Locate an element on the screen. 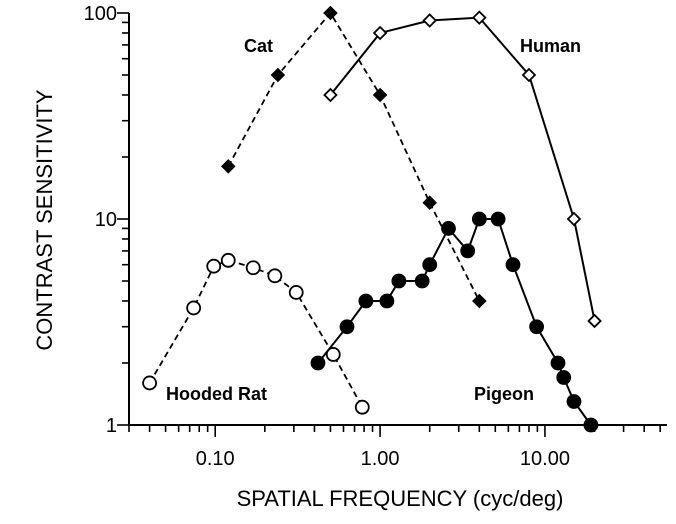  x-tick-label: 0.10 is located at coordinates (215, 459).